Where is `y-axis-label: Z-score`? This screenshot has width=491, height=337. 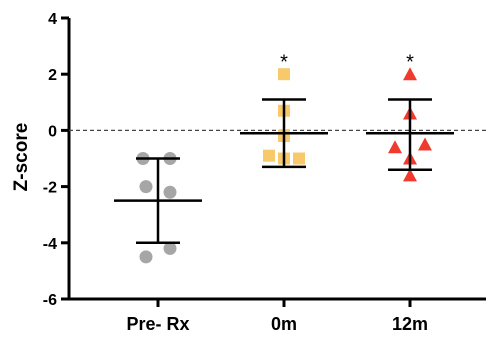
y-axis-label: Z-score is located at coordinates (21, 157).